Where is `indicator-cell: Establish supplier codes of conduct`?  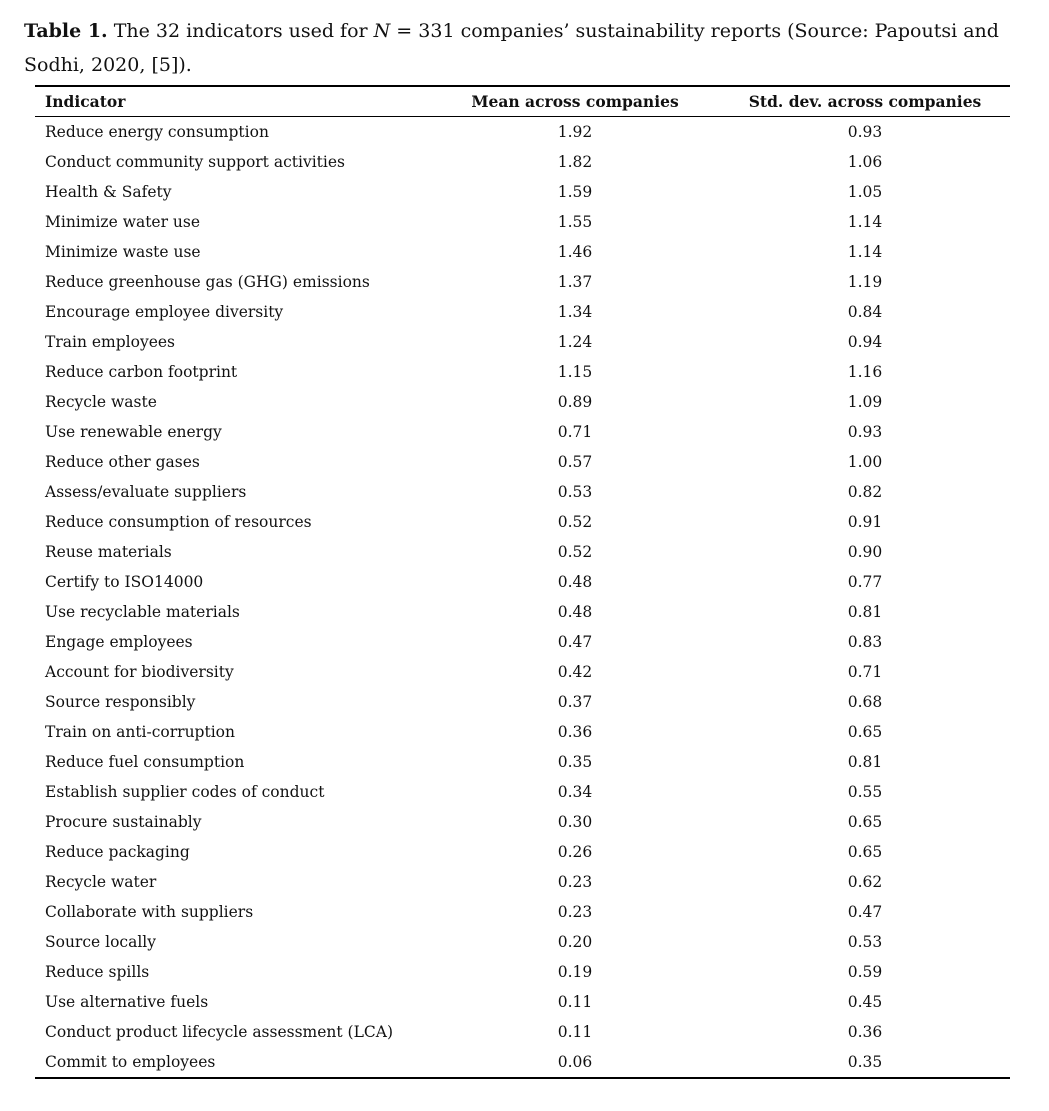
indicator-cell: Establish supplier codes of conduct is located at coordinates (185, 792).